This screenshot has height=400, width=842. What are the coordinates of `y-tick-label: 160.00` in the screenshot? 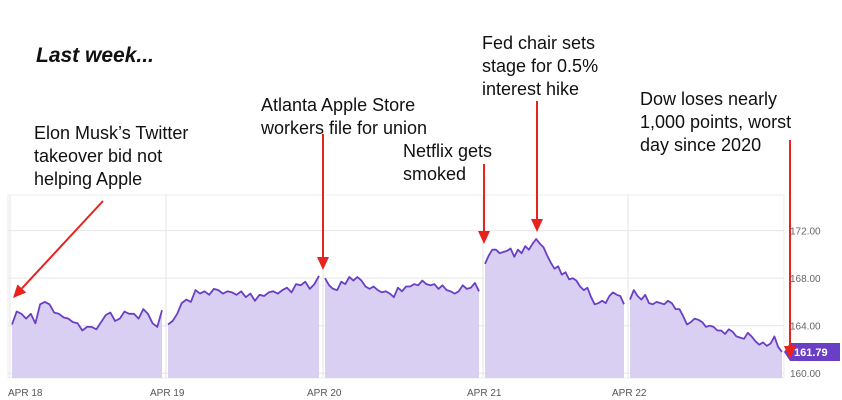 It's located at (805, 374).